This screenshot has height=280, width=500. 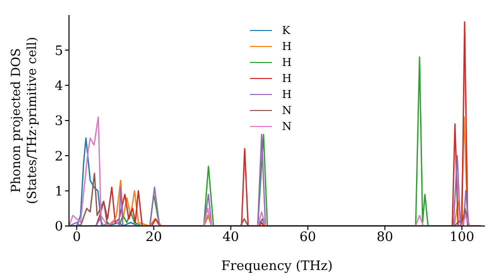 I want to click on x-tick-label: 0, so click(x=76, y=238).